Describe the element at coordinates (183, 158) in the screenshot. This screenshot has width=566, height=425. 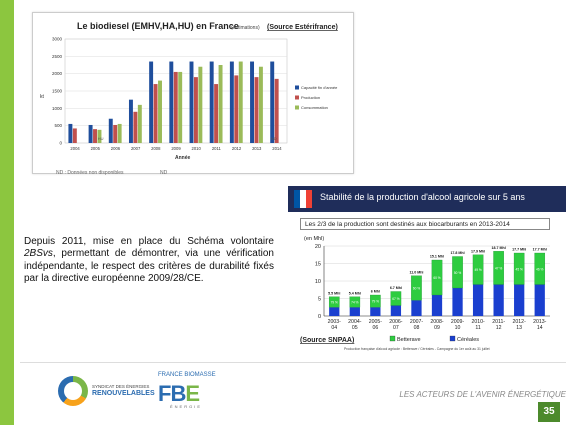
I see `chart1-xlabel: Année` at that location.